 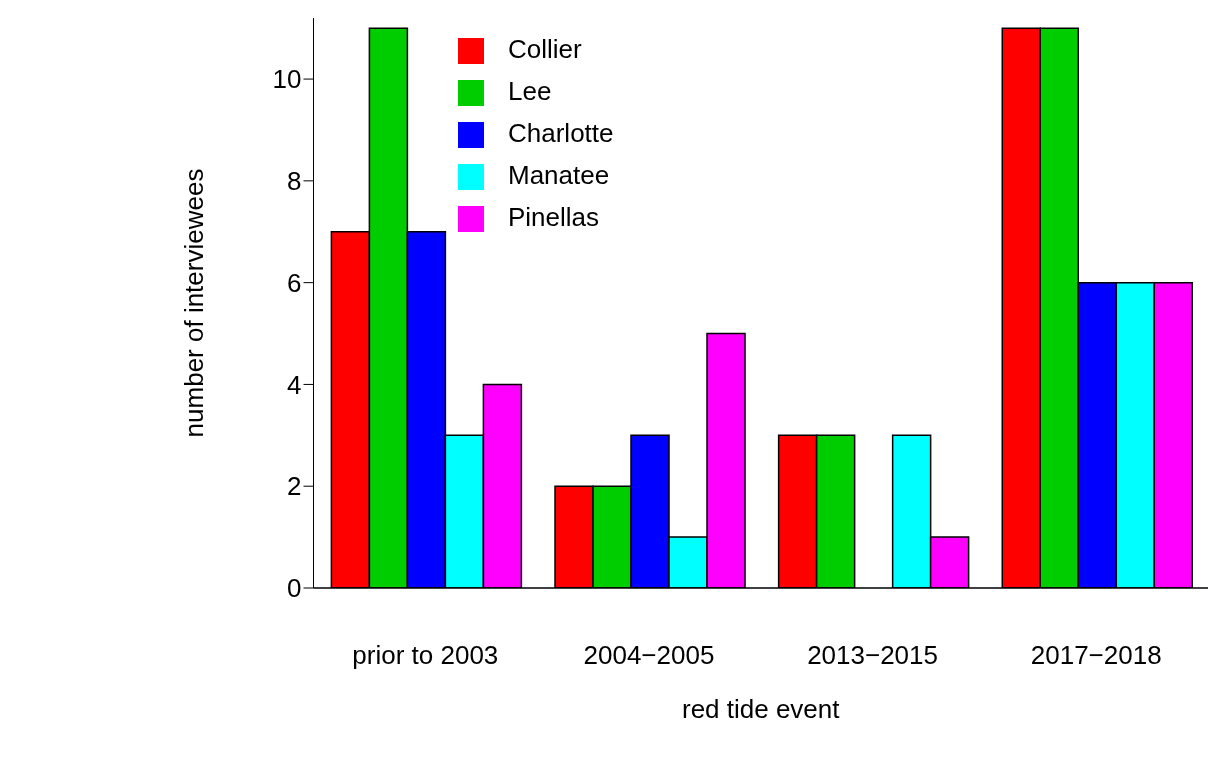 I want to click on y-tick-label: 4, so click(x=294, y=384).